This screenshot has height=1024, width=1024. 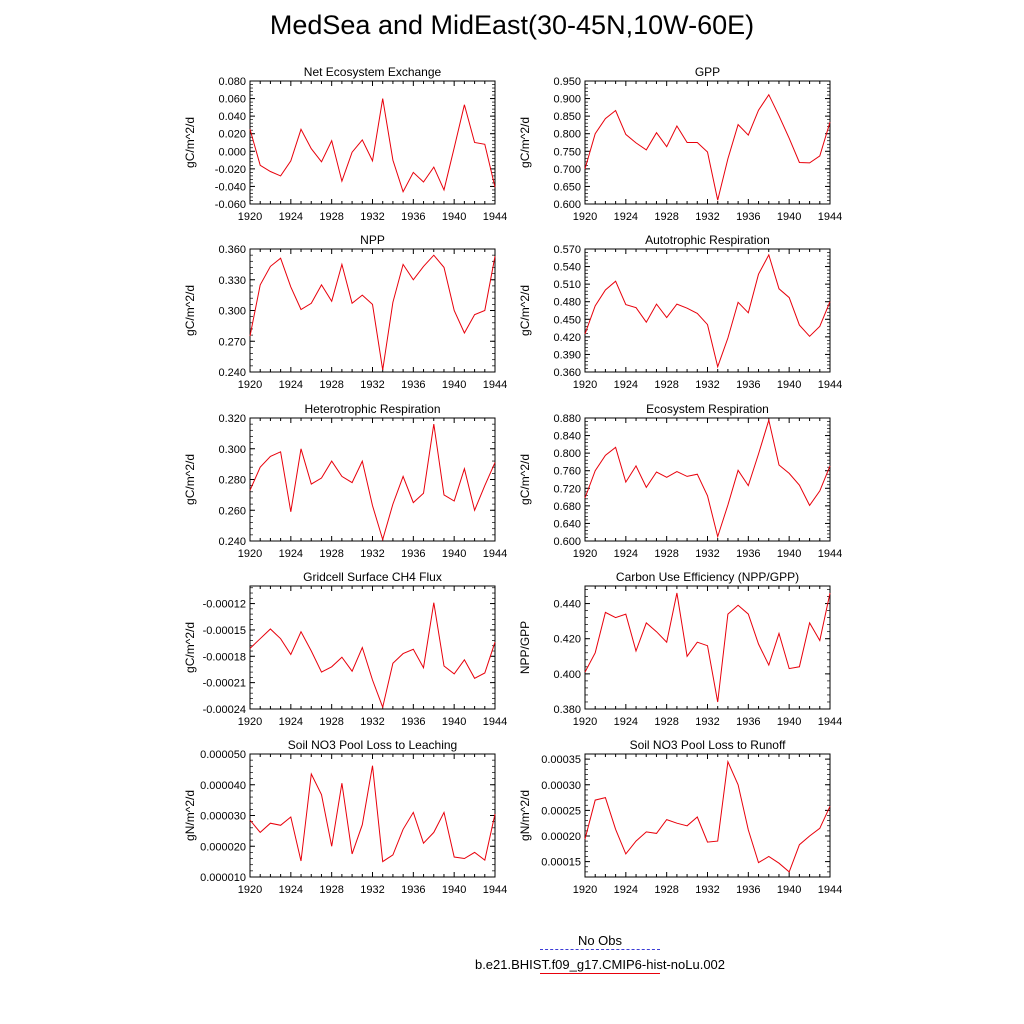 What do you see at coordinates (372, 745) in the screenshot?
I see `panel-title: Soil NO3 Pool Loss to Leaching` at bounding box center [372, 745].